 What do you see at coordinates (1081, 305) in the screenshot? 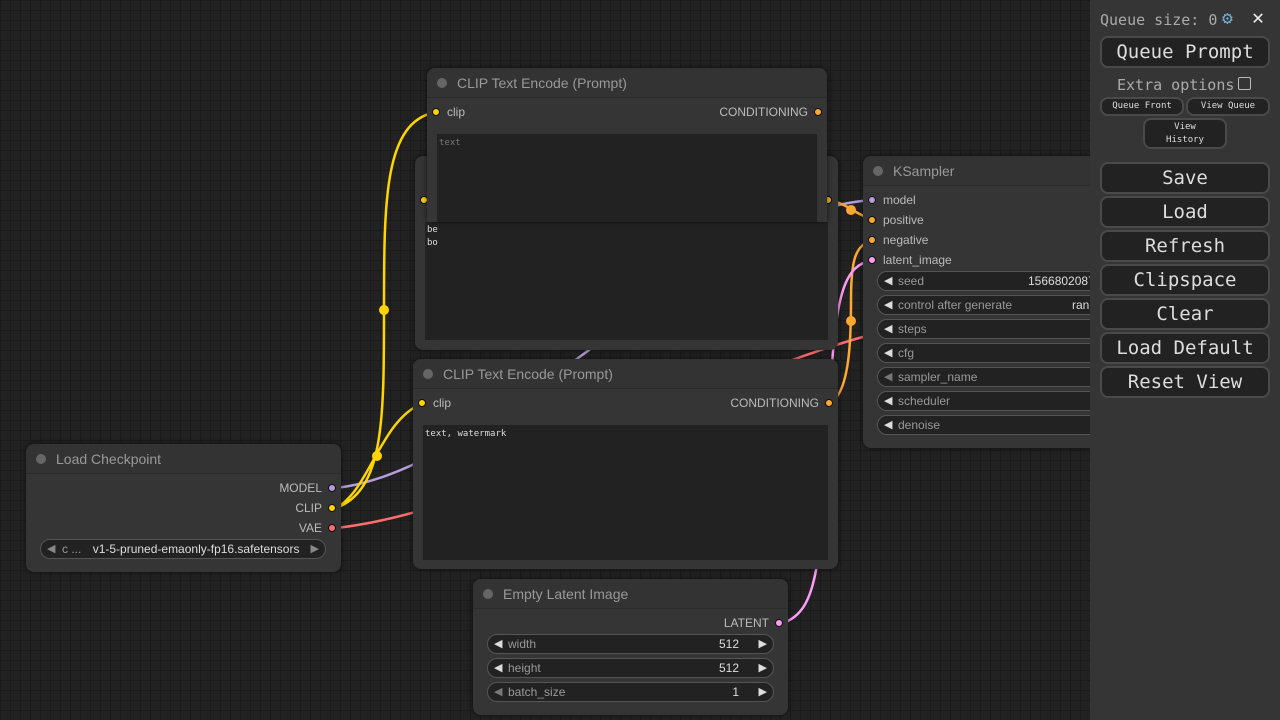
I see `widget-value: ran` at bounding box center [1081, 305].